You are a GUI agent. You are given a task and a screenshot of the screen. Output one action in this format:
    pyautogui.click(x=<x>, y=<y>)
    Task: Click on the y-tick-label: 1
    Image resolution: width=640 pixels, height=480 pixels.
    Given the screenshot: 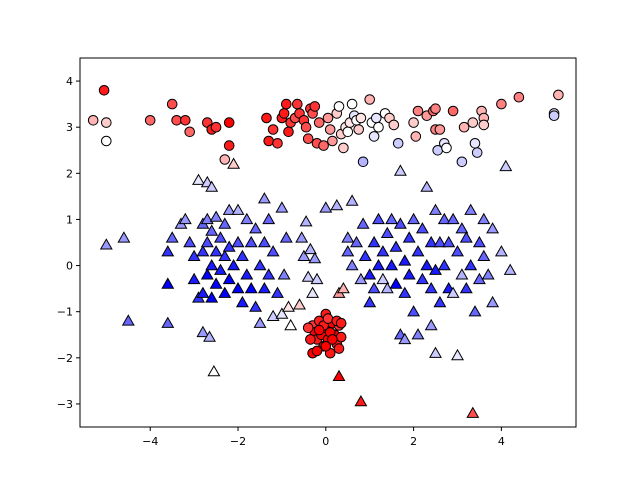 What is the action you would take?
    pyautogui.click(x=69, y=219)
    